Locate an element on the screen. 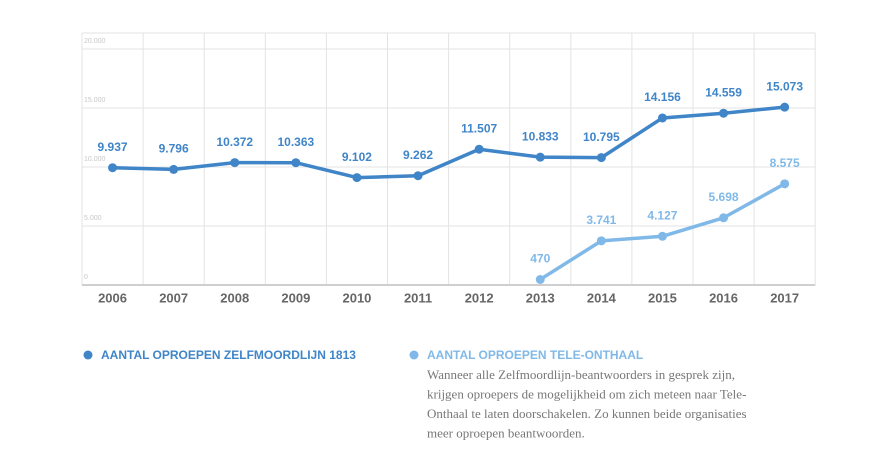  x-tick-label: 2015 is located at coordinates (662, 297).